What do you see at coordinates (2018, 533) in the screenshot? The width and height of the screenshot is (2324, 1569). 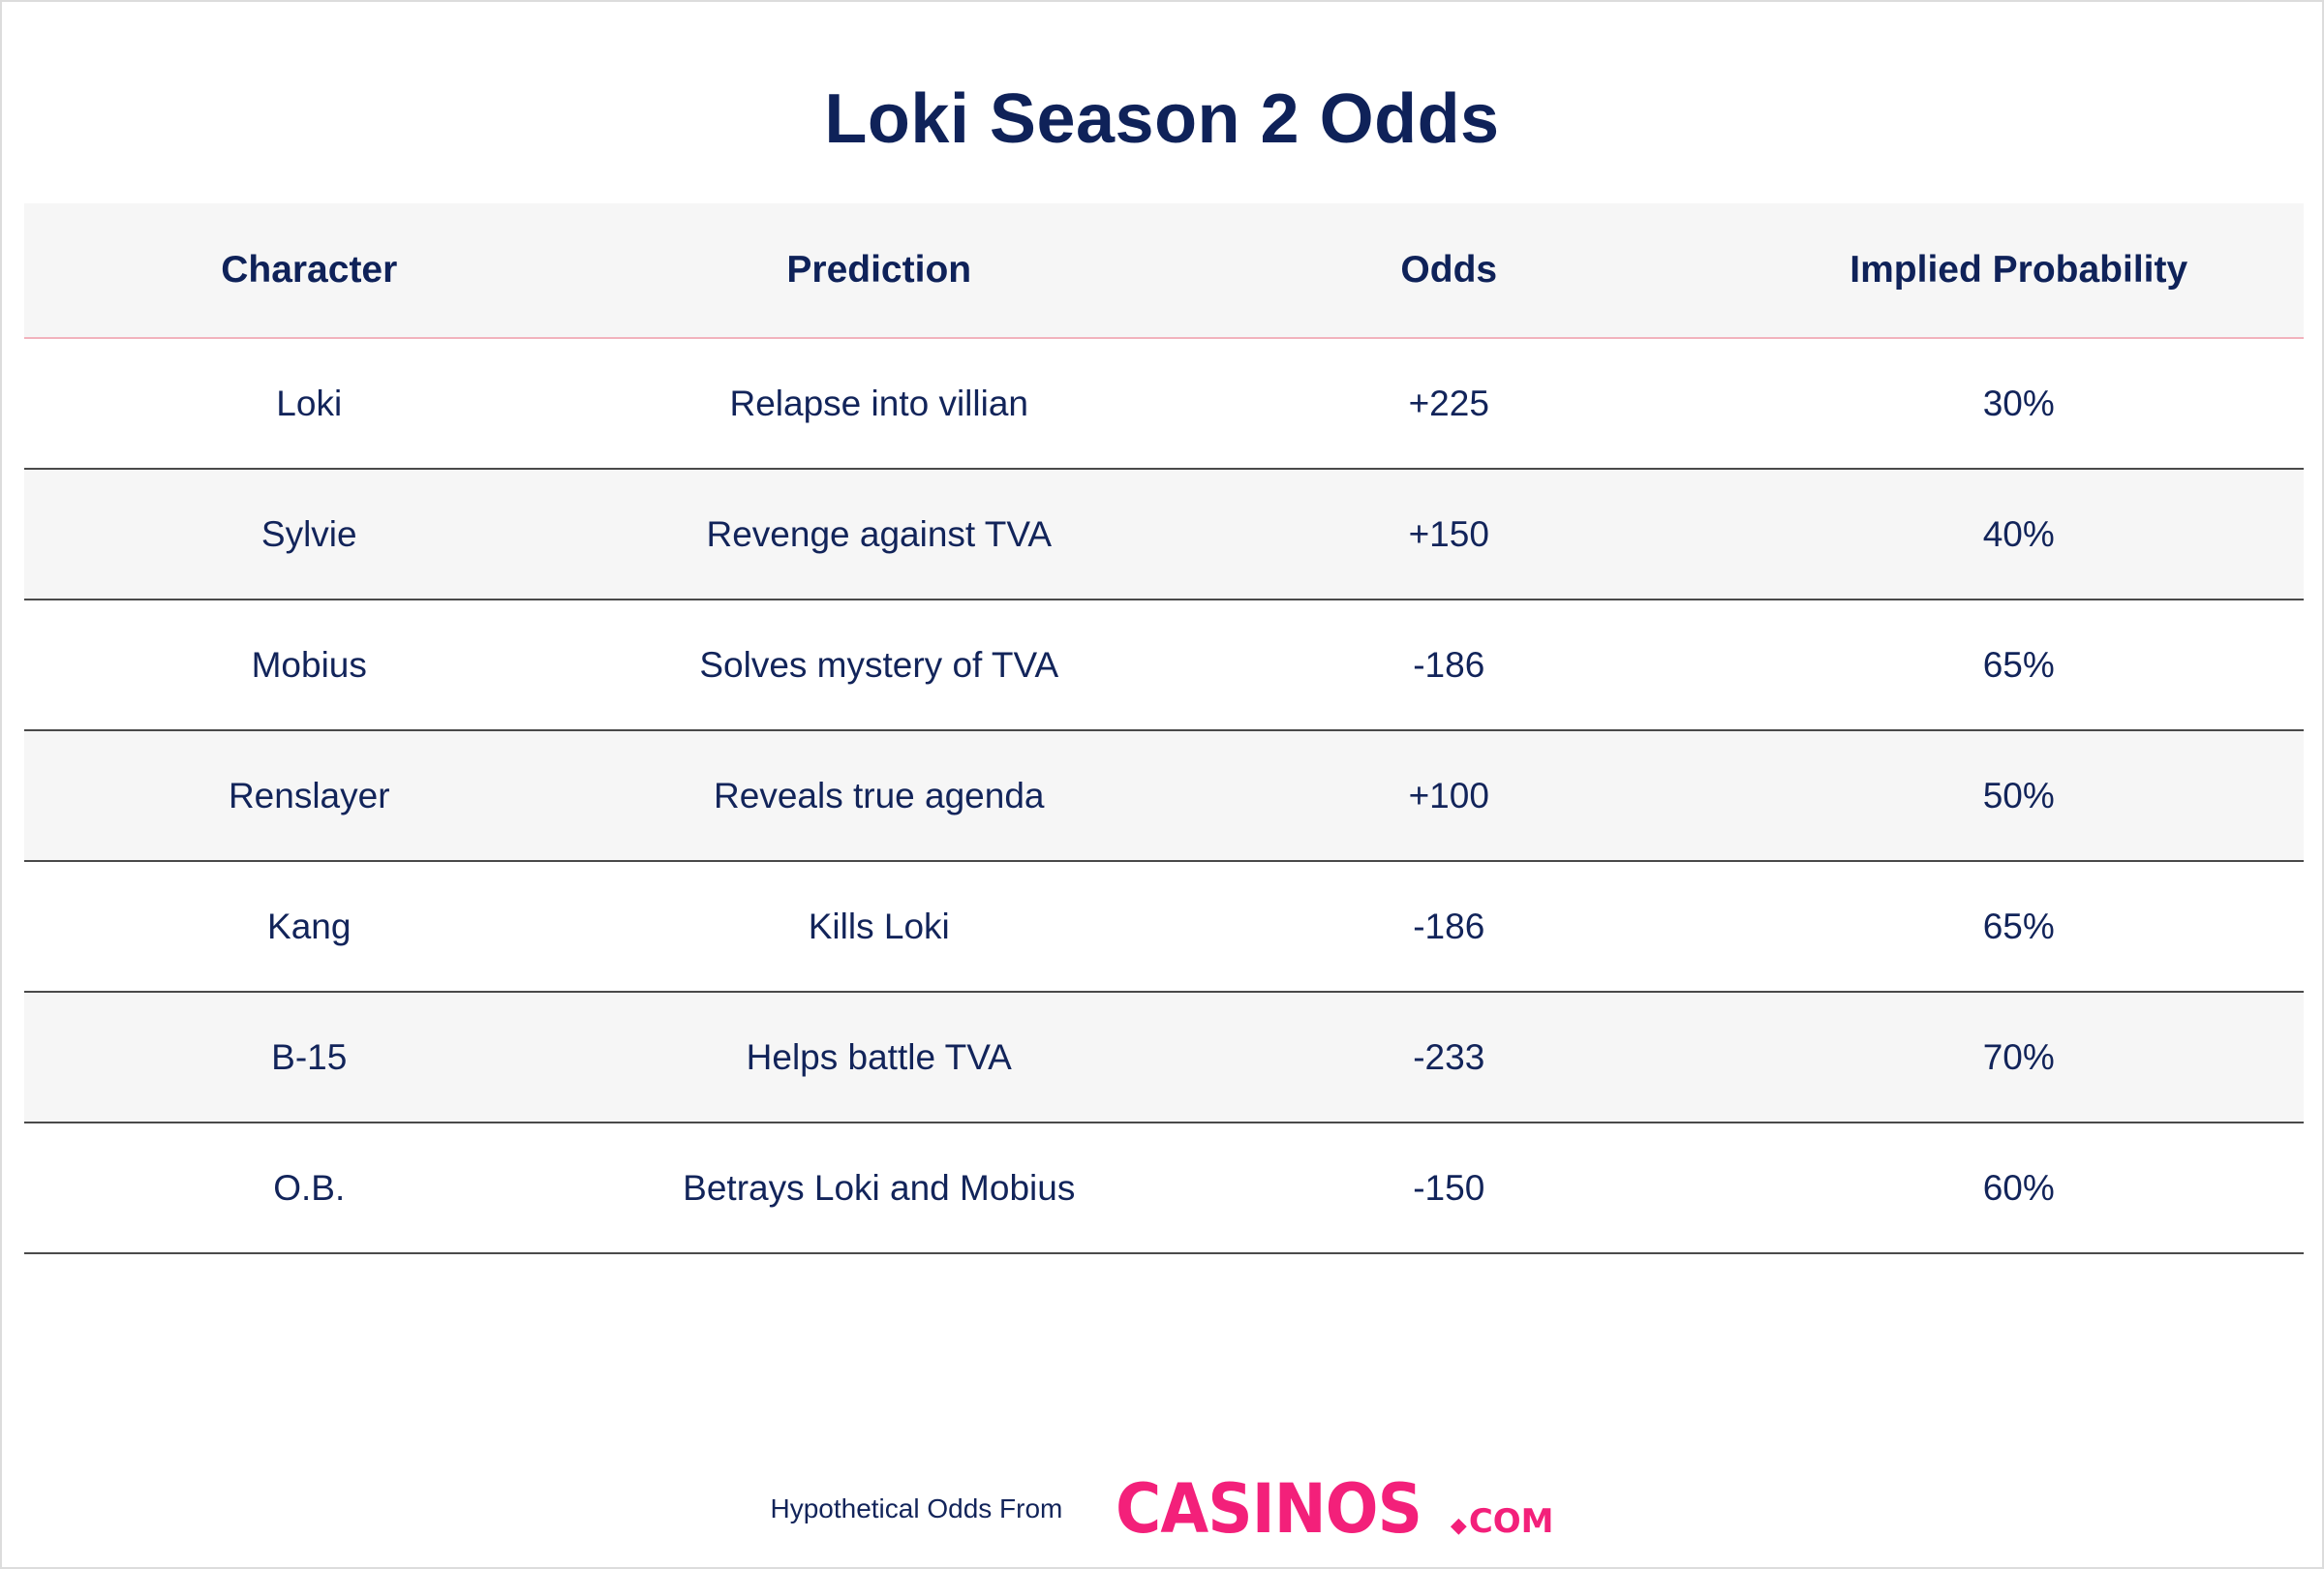 I see `probability-cell: 40%` at bounding box center [2018, 533].